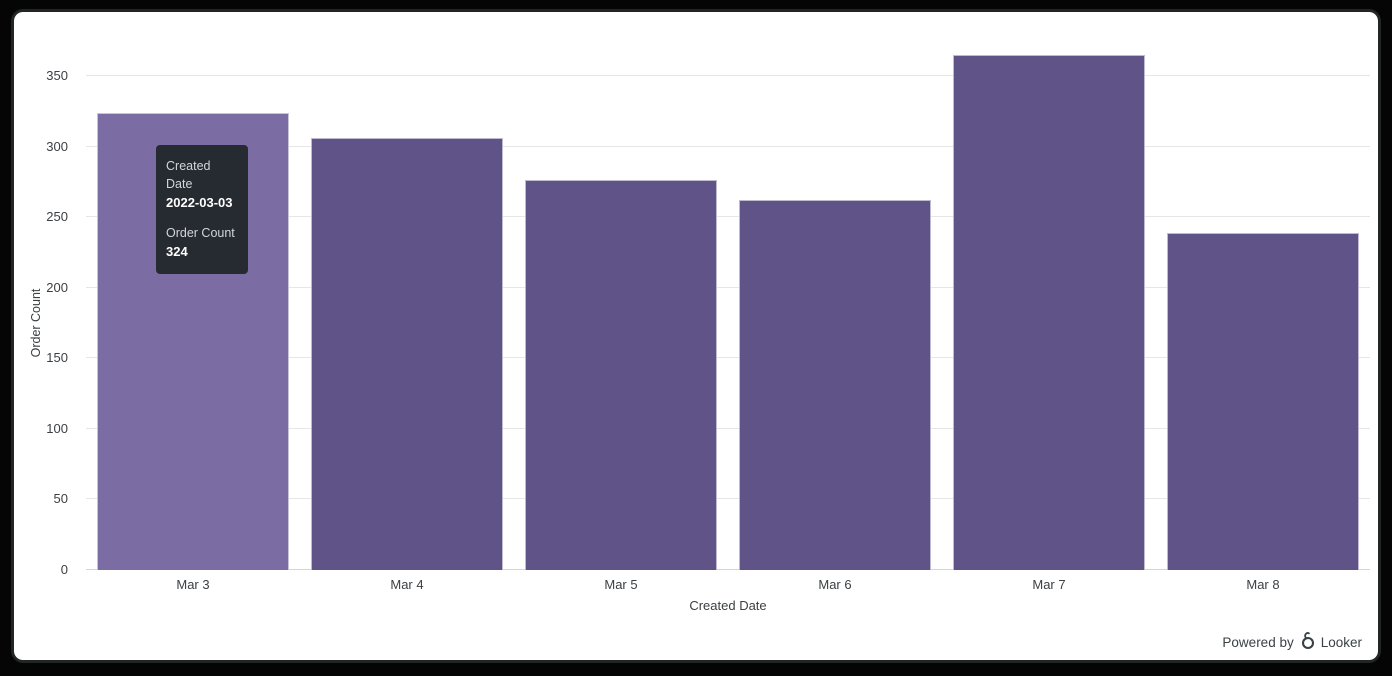 The width and height of the screenshot is (1392, 676). I want to click on powered-by-looker-link: Powered by Looker, so click(1292, 642).